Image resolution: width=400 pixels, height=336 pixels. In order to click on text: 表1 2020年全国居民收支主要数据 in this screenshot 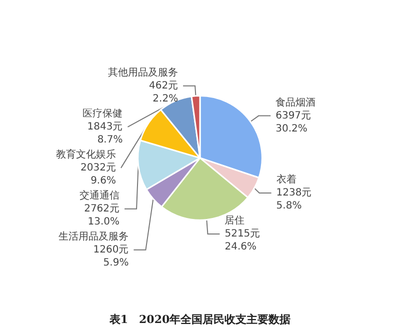, I will do `click(199, 319)`.